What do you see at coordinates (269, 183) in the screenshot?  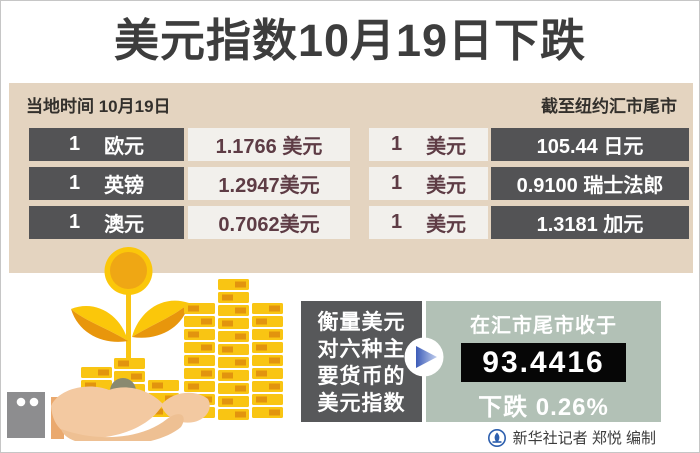 I see `rate-value-gbp-usd: 1.2947美元` at bounding box center [269, 183].